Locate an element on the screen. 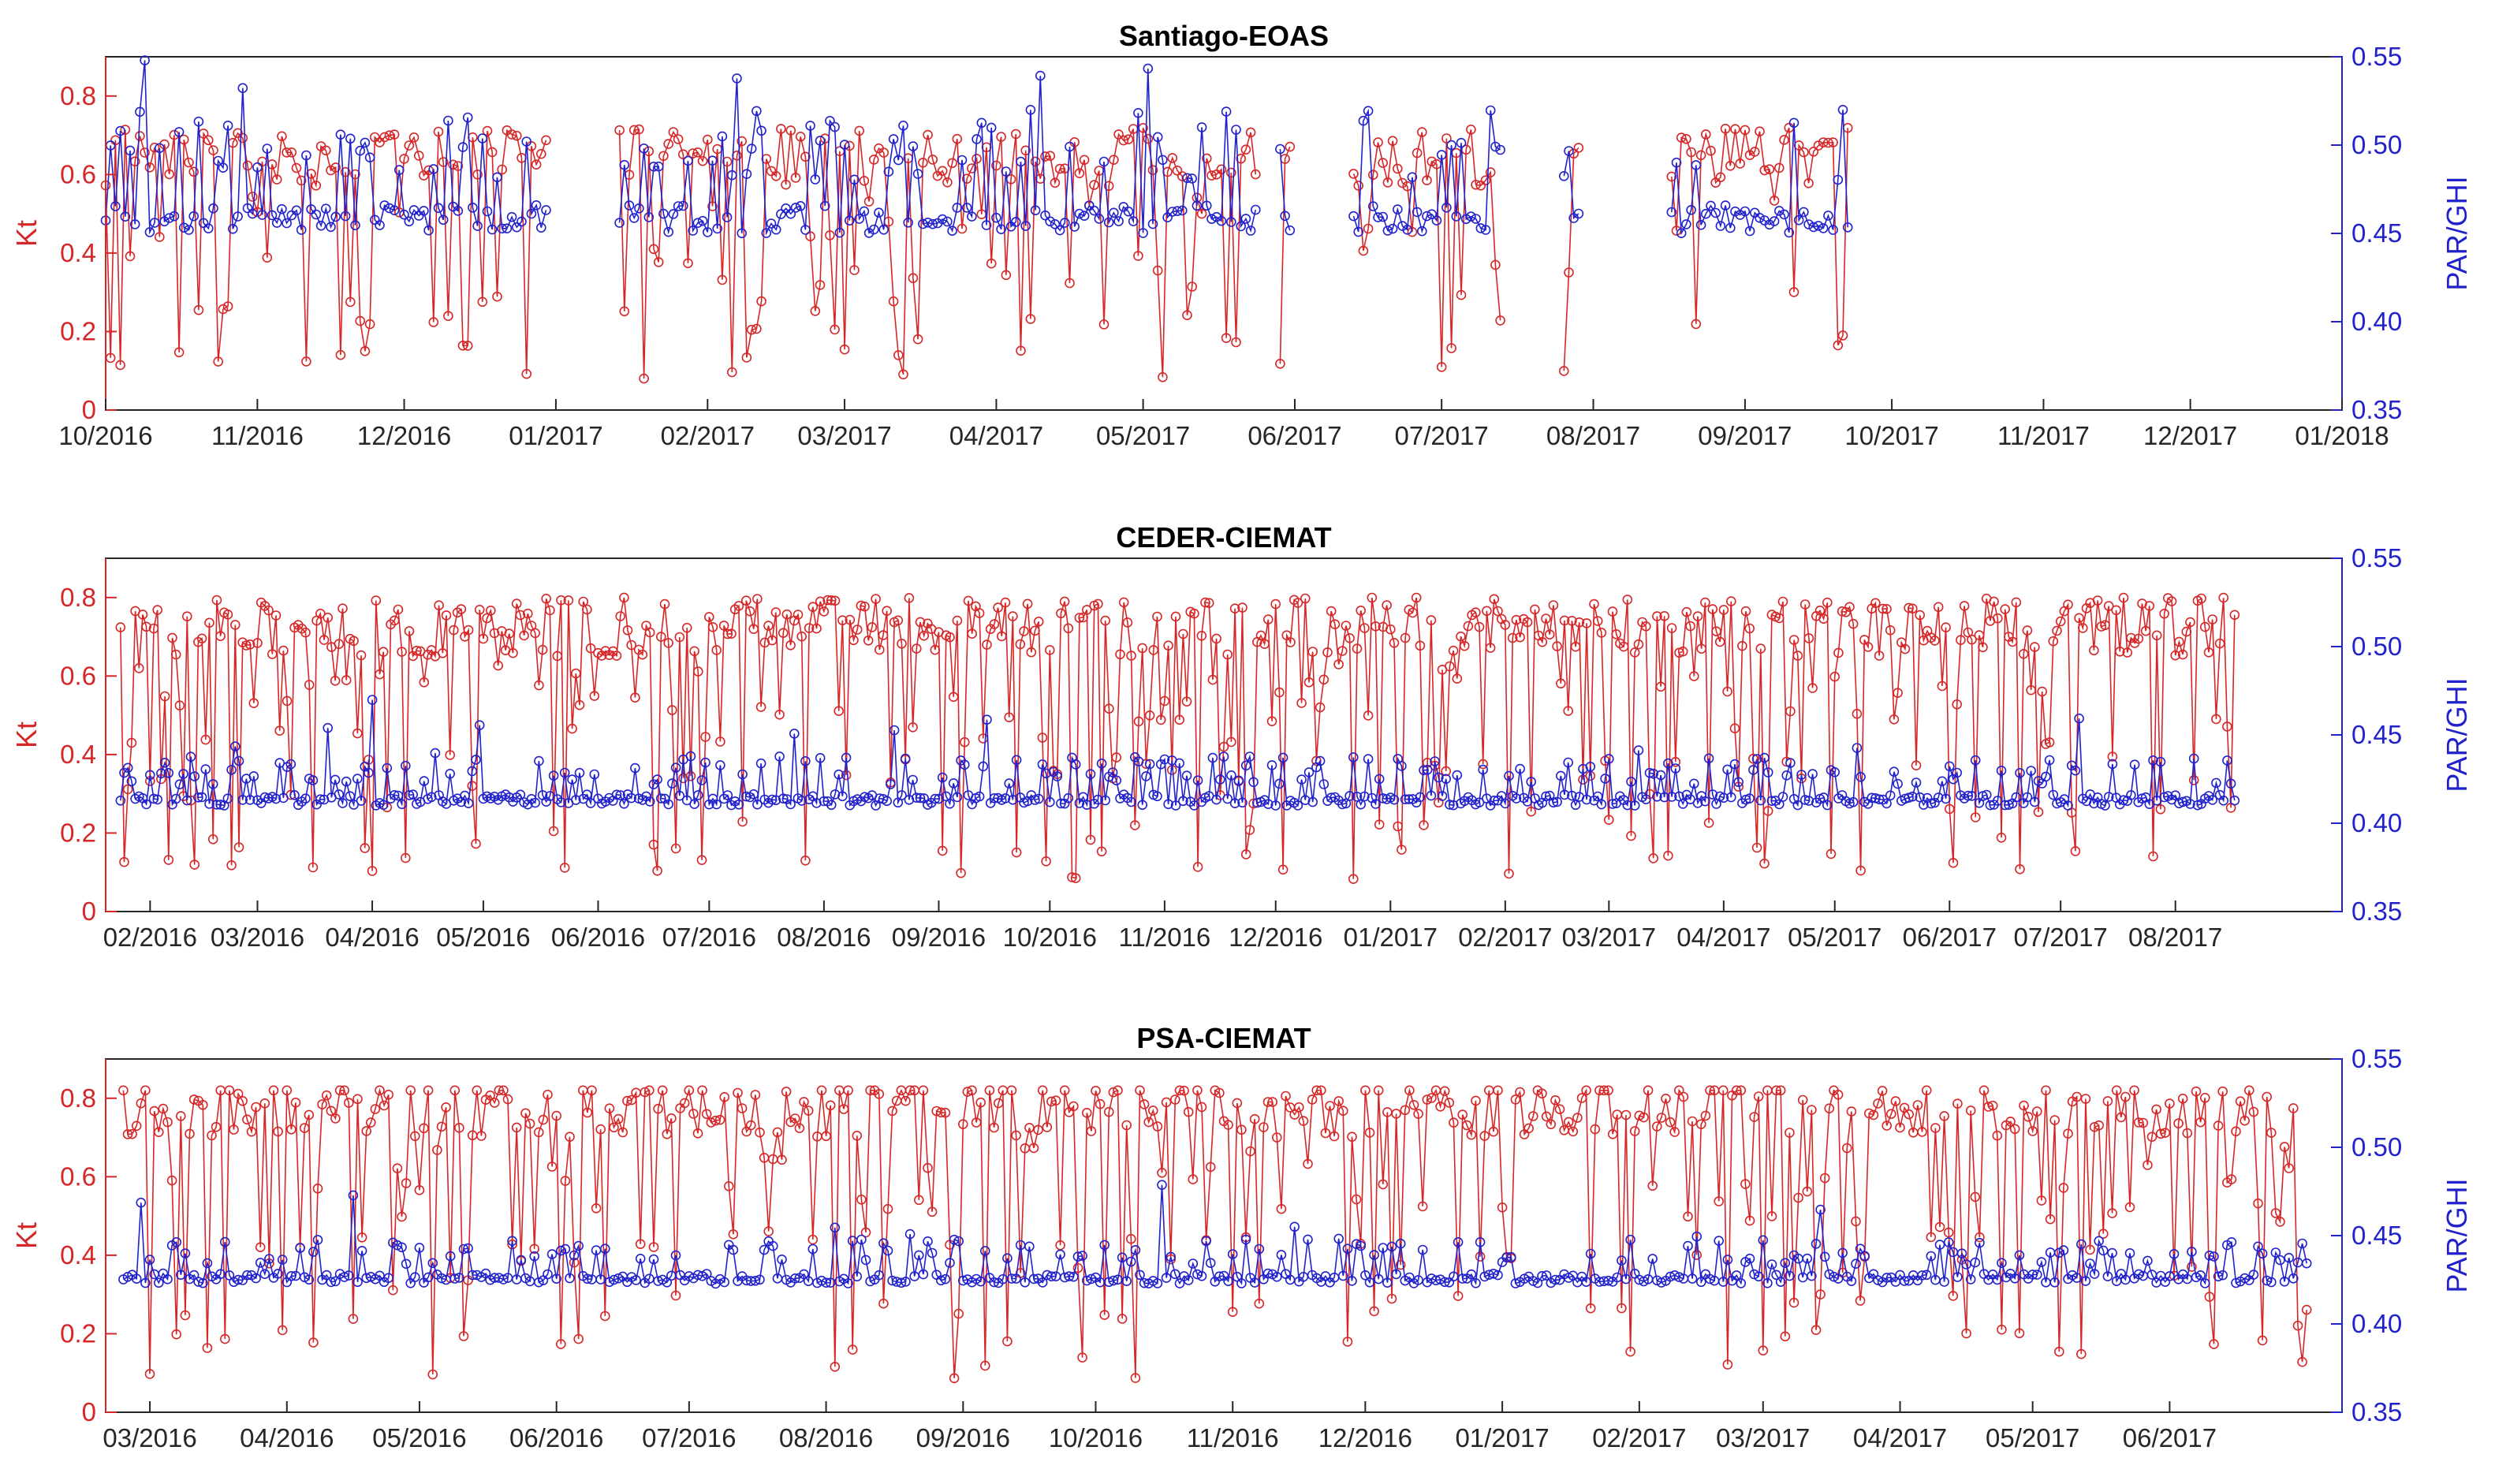 This screenshot has width=2495, height=1484. y-tick-label: 0.40 is located at coordinates (2376, 1323).